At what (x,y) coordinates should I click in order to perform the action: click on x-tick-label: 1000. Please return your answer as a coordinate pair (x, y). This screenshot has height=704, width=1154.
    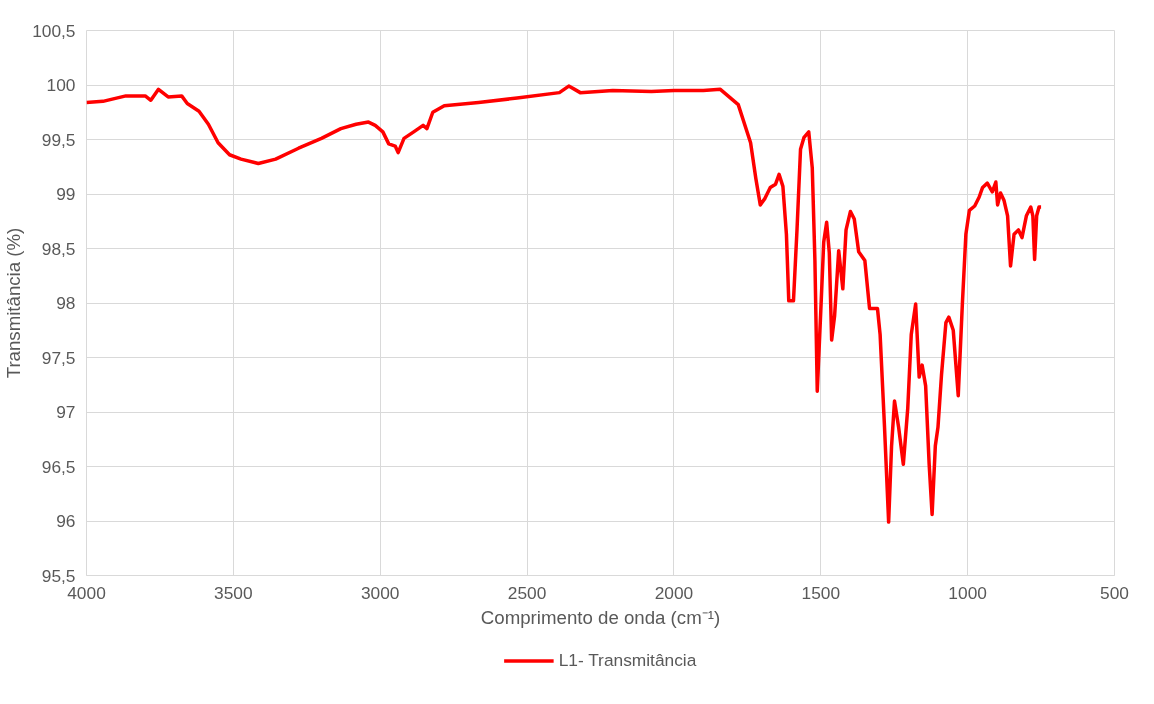
    Looking at the image, I should click on (967, 592).